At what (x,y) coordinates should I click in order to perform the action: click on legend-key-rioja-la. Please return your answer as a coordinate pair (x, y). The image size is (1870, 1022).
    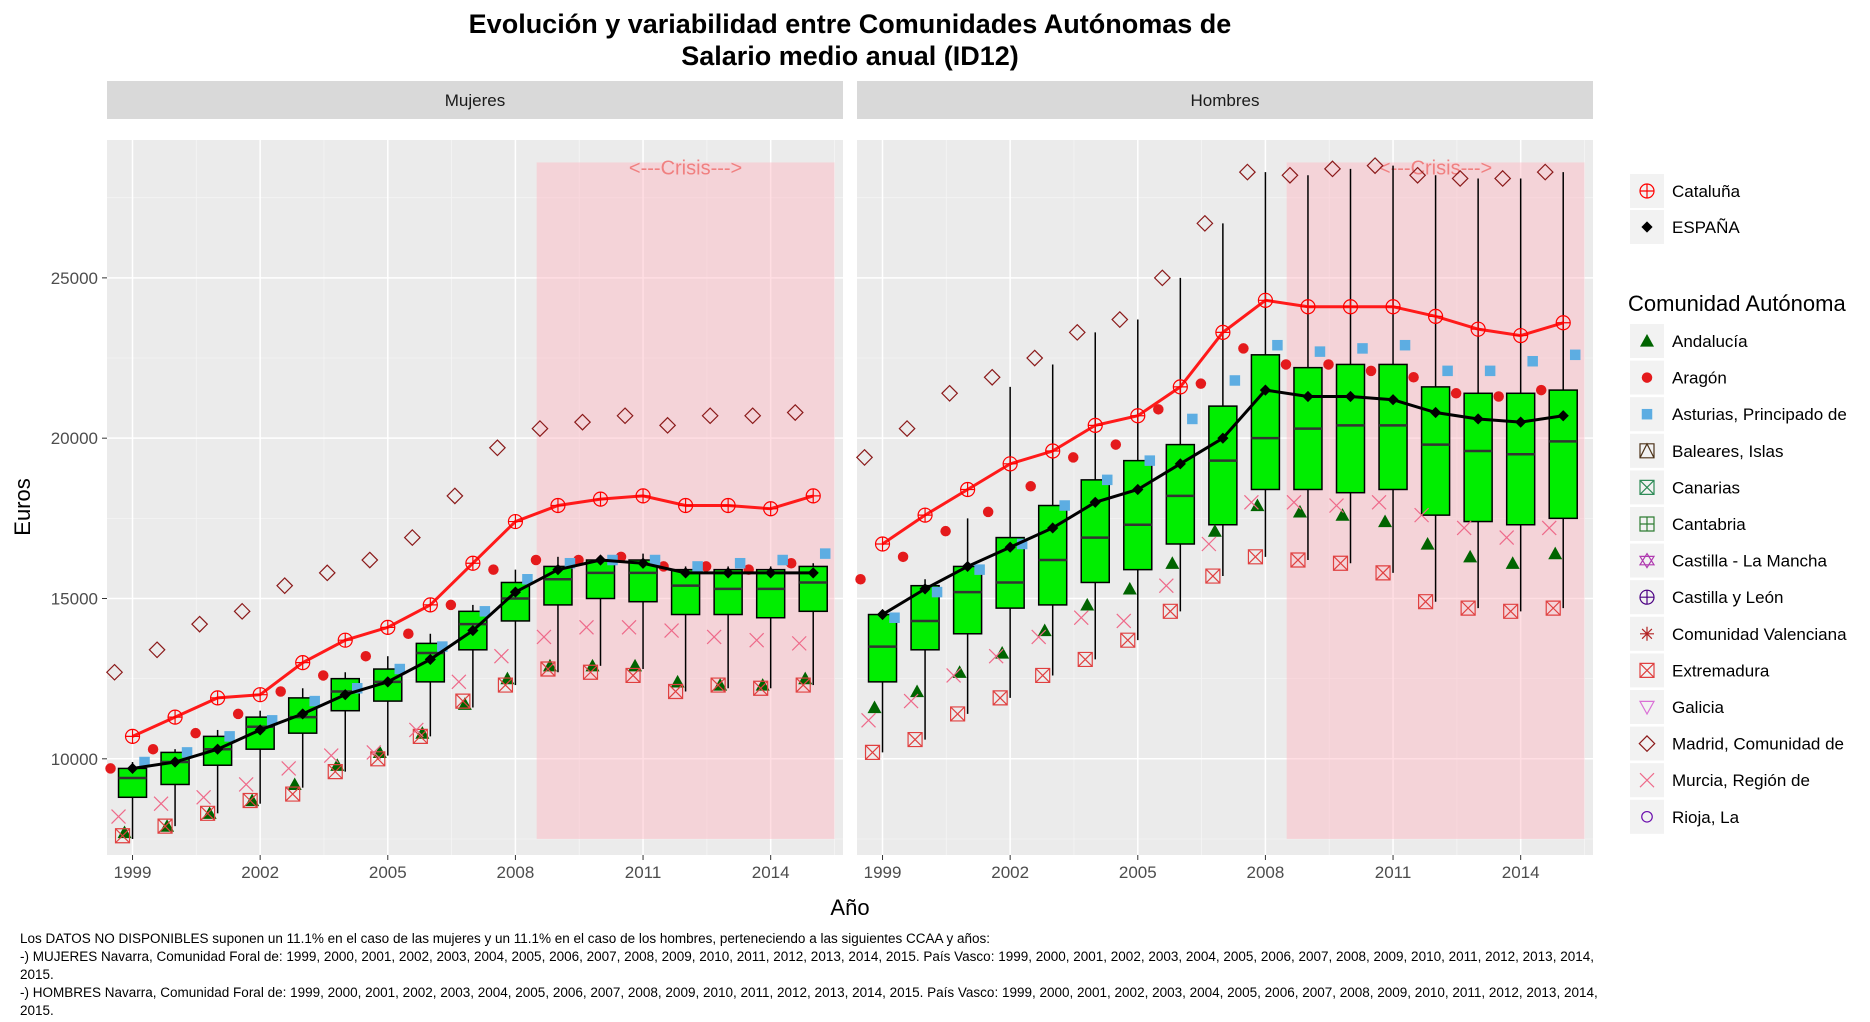
    Looking at the image, I should click on (1647, 816).